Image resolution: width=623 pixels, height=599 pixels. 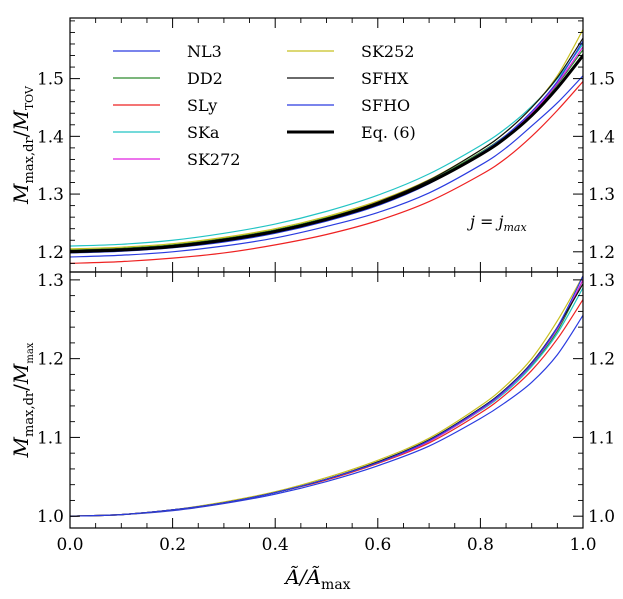 I want to click on top-ylabel-sub: max,dr, so click(x=29, y=160).